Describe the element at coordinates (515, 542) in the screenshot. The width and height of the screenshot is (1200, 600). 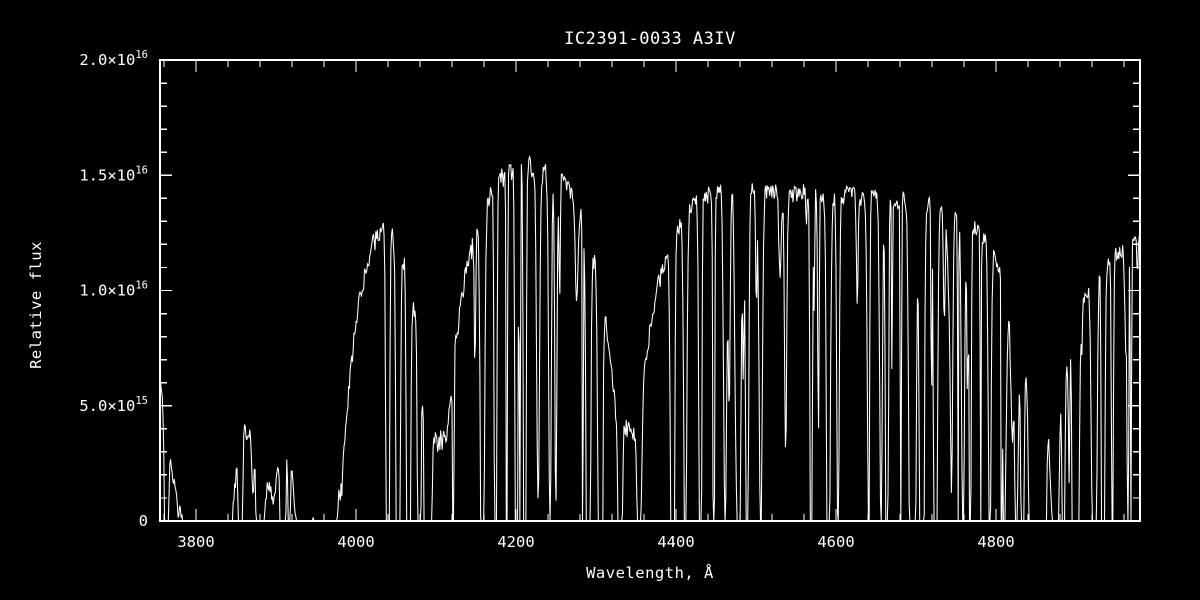
I see `x-tick-label: 4200` at that location.